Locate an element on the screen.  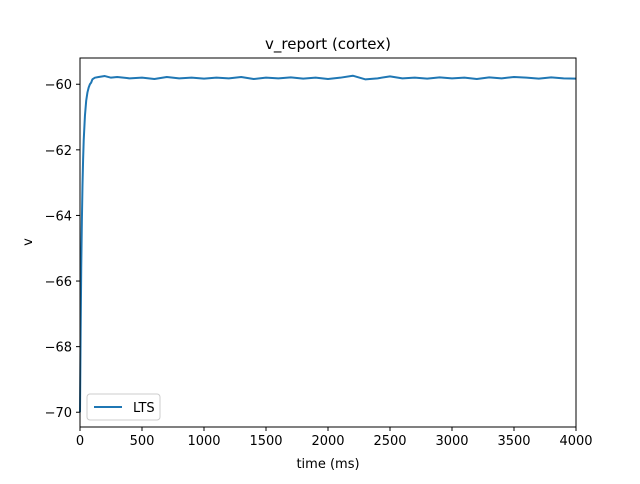
x-tick-label: 3500 is located at coordinates (513, 441).